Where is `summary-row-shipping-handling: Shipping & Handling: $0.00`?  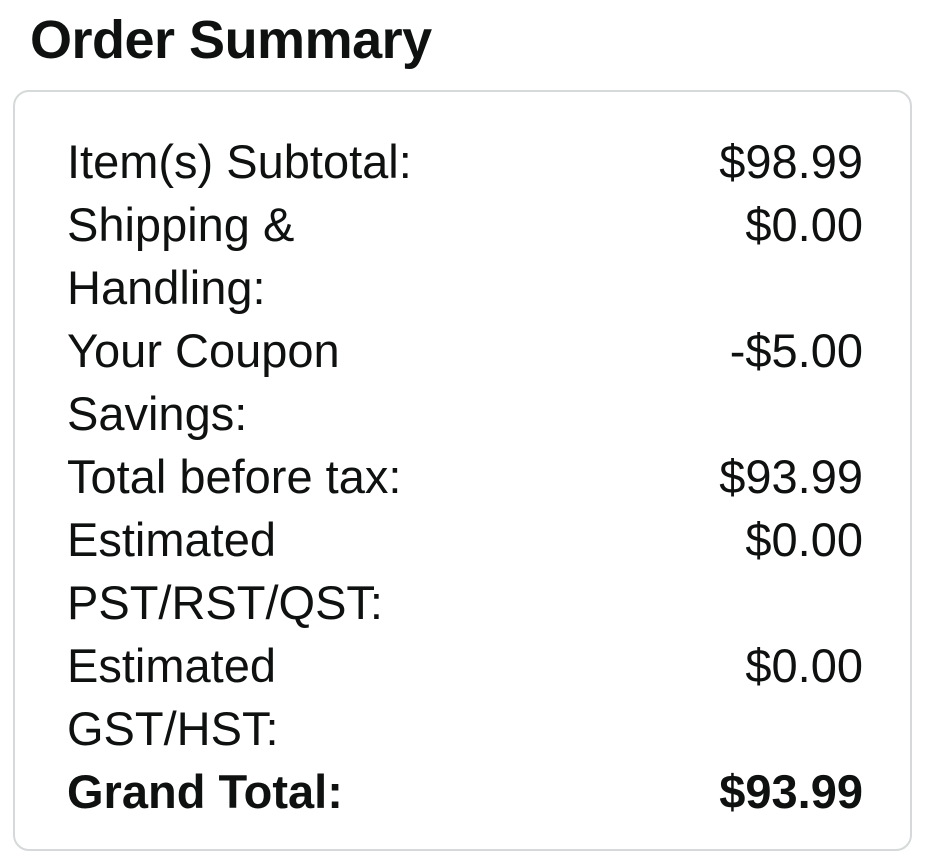
summary-row-shipping-handling: Shipping & Handling: $0.00 is located at coordinates (465, 256).